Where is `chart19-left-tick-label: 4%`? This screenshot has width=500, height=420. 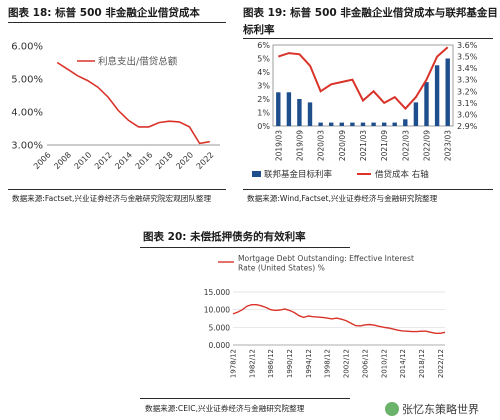 chart19-left-tick-label: 4% is located at coordinates (263, 72).